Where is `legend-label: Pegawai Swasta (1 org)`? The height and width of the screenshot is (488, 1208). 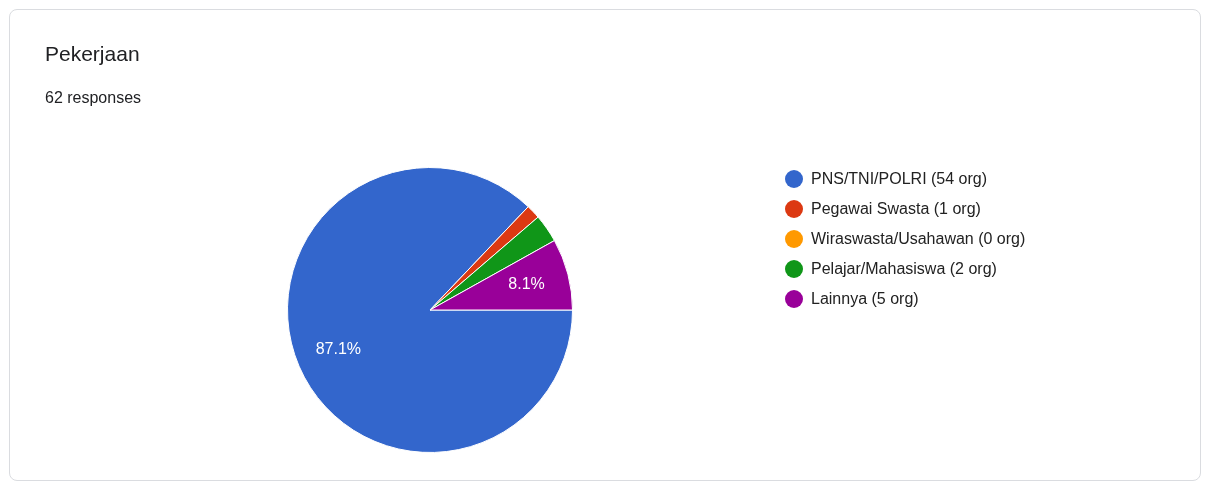 legend-label: Pegawai Swasta (1 org) is located at coordinates (896, 209).